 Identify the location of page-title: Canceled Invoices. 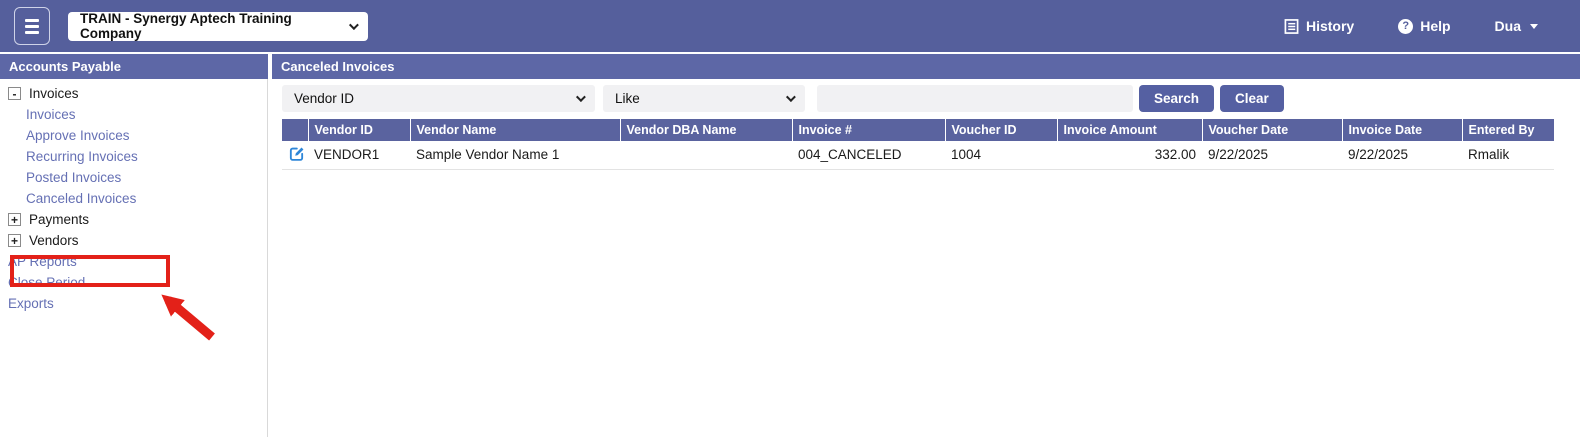
(926, 66).